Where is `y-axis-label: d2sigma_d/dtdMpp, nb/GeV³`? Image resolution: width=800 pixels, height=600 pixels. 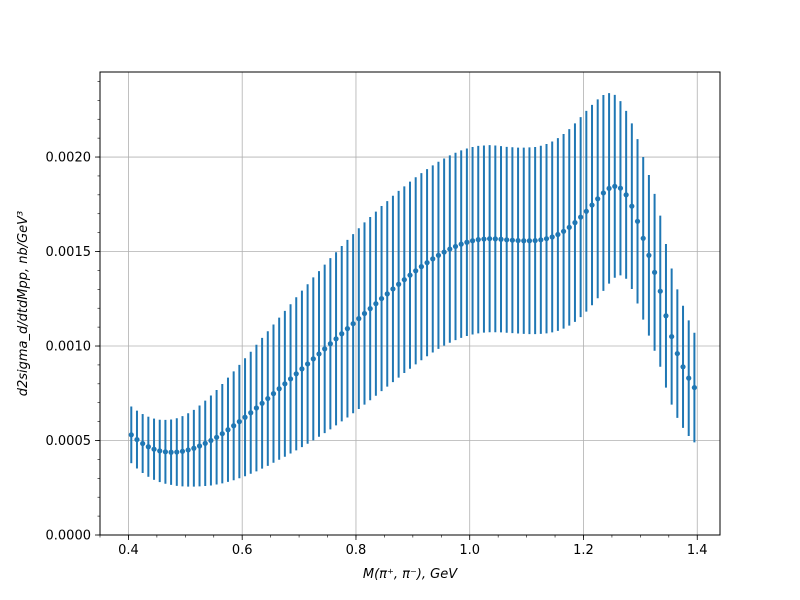 y-axis-label: d2sigma_d/dtdMpp, nb/GeV³ is located at coordinates (23, 304).